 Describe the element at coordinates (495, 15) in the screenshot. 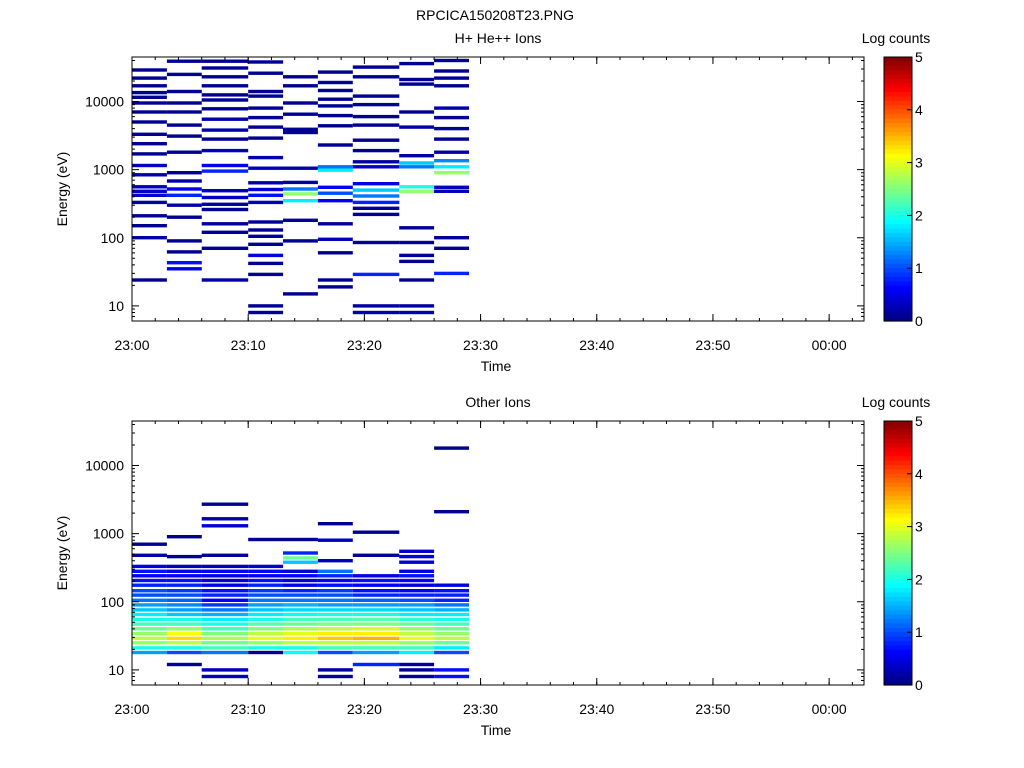

I see `figure-title: RPCICA150208T23.PNG` at that location.